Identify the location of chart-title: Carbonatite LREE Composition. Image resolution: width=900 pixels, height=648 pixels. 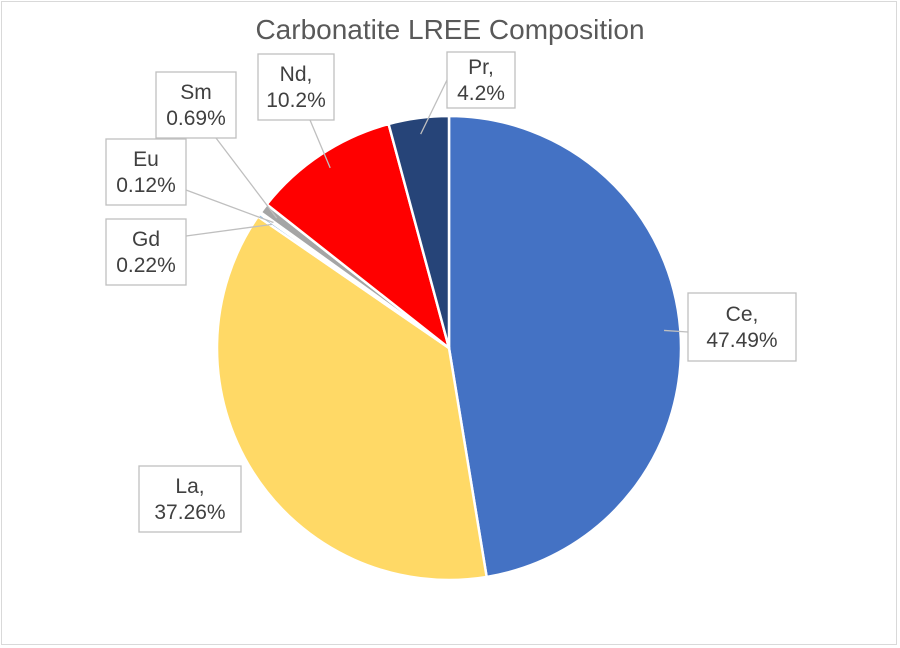
(450, 29).